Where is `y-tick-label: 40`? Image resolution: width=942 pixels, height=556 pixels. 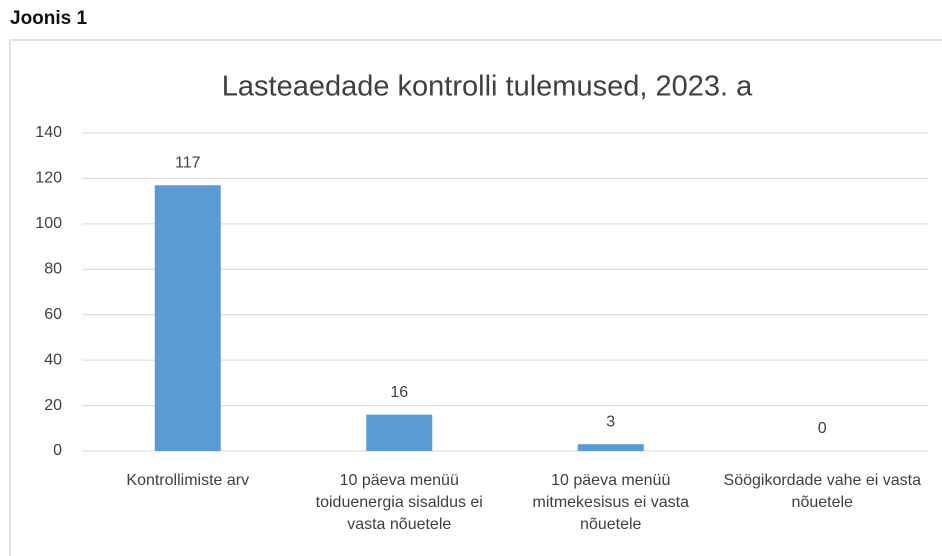
y-tick-label: 40 is located at coordinates (53, 359).